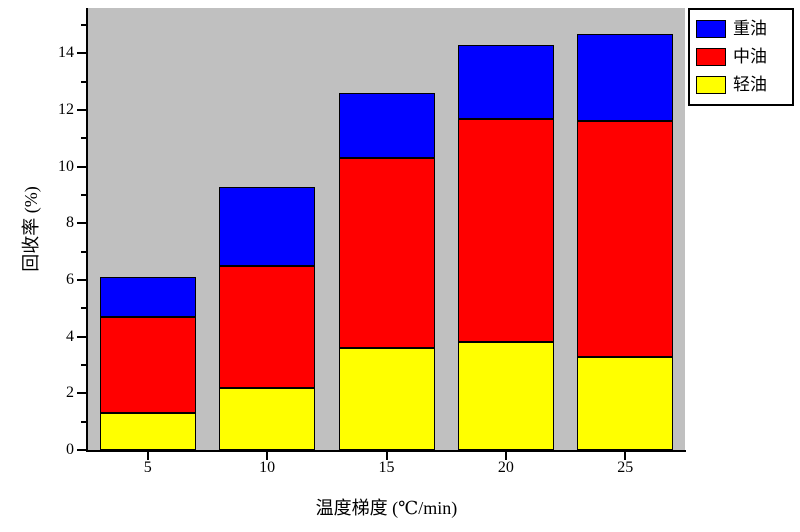  Describe the element at coordinates (625, 403) in the screenshot. I see `bar-25-segment-轻油` at that location.